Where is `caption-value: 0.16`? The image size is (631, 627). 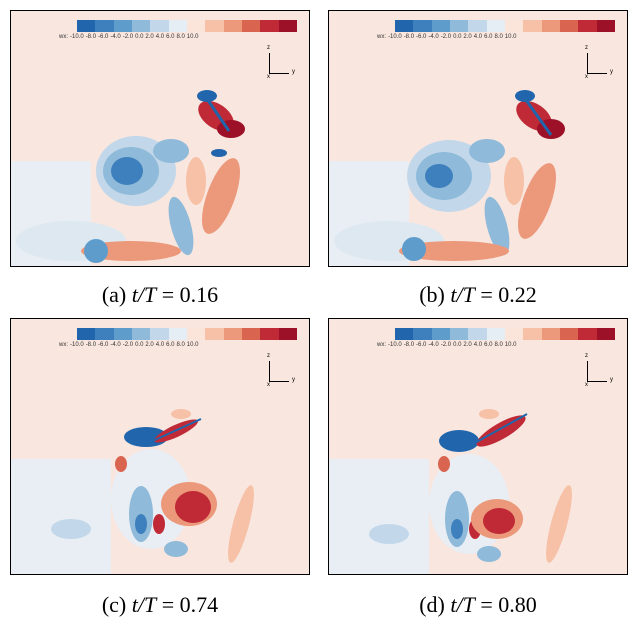
caption-value: 0.16 is located at coordinates (199, 294).